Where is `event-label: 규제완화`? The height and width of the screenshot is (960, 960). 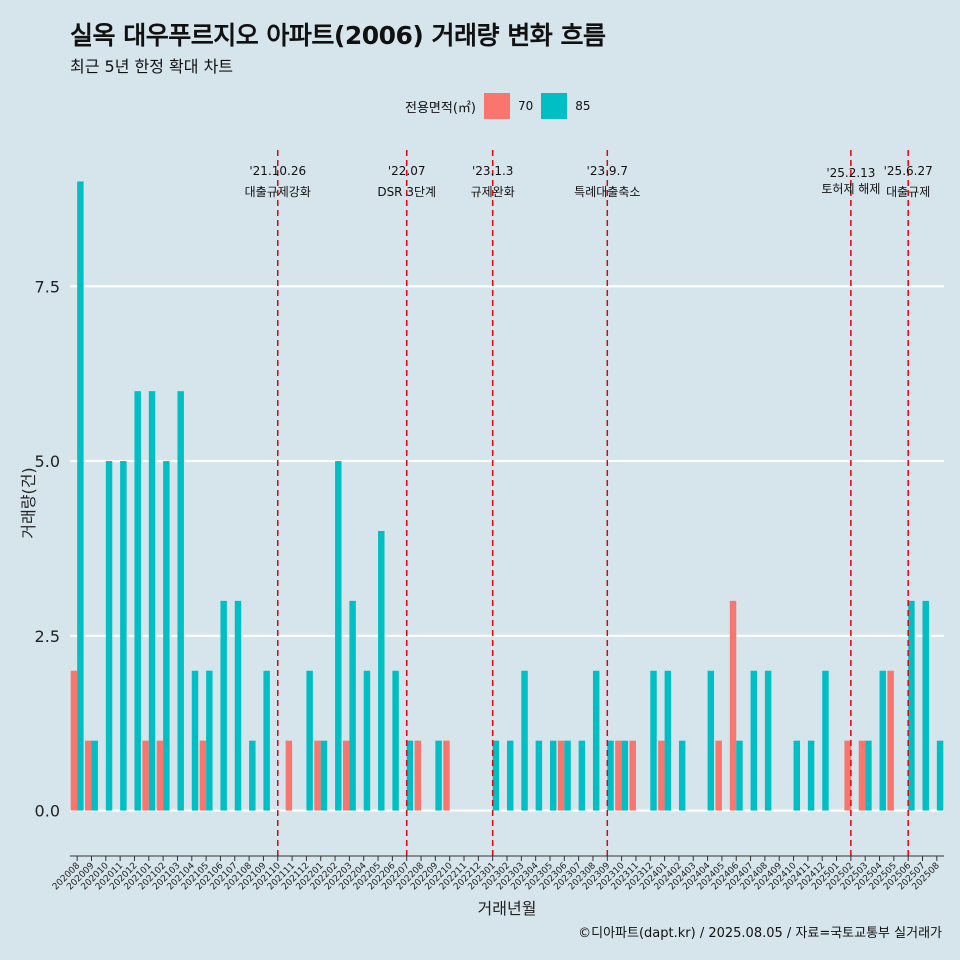 event-label: 규제완화 is located at coordinates (493, 192).